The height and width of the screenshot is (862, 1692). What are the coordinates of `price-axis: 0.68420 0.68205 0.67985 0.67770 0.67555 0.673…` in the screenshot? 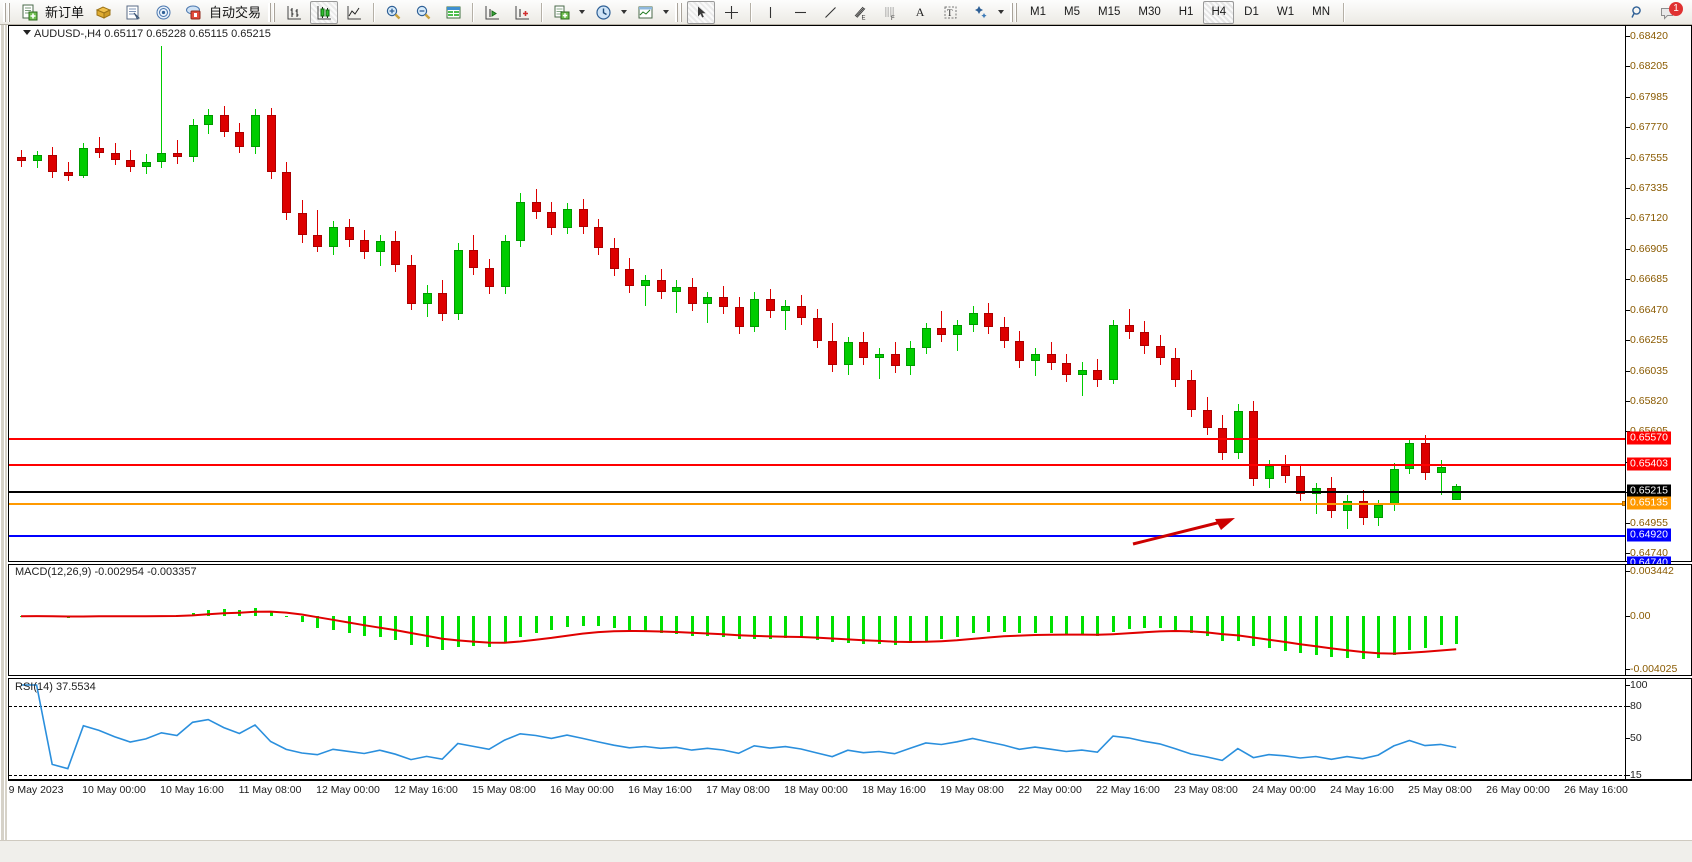 It's located at (1658, 298).